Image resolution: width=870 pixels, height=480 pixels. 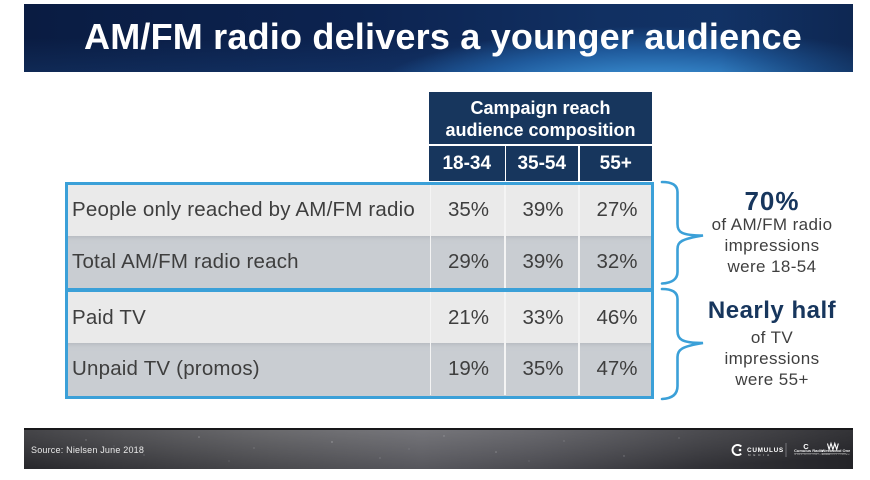 What do you see at coordinates (765, 450) in the screenshot?
I see `svg-text: CUMULUS` at bounding box center [765, 450].